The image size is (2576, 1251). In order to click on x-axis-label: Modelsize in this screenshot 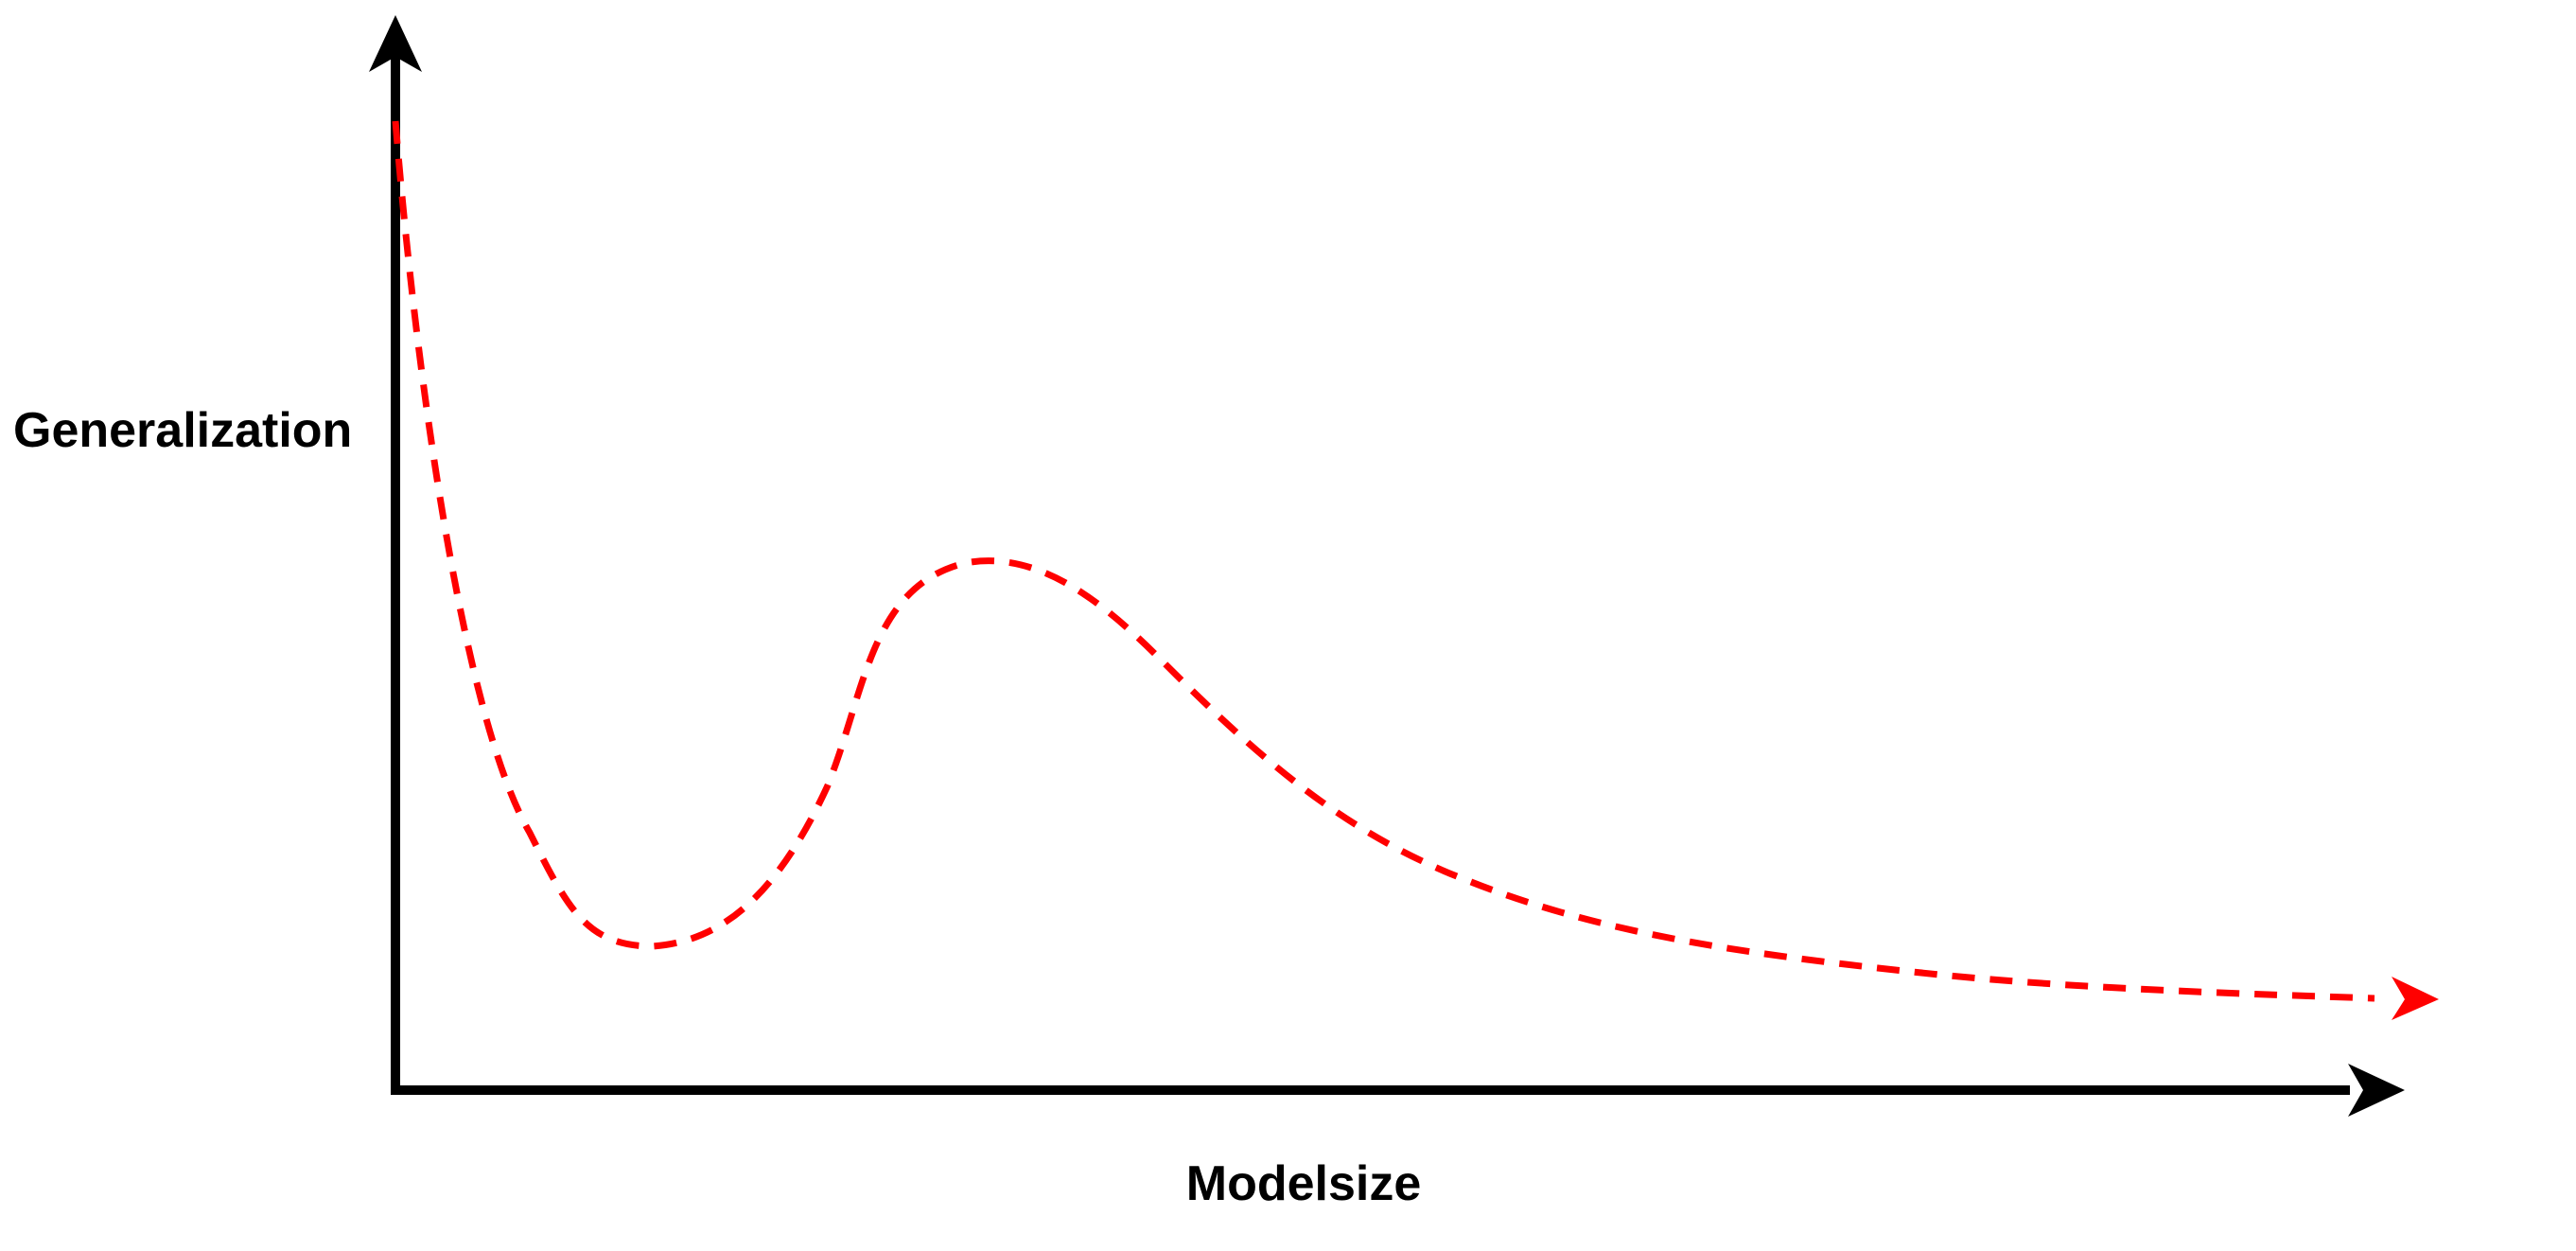, I will do `click(1304, 1183)`.